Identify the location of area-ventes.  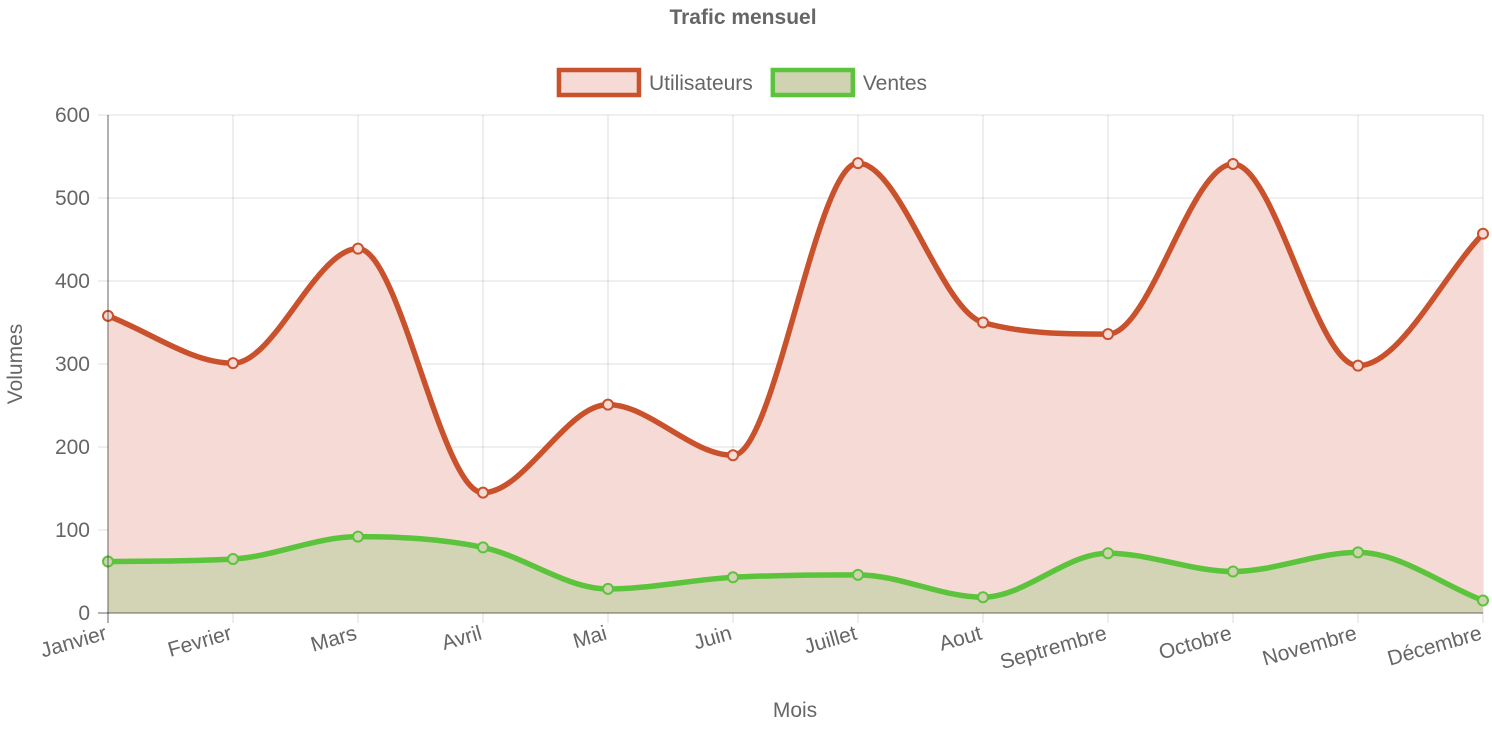
(795, 574).